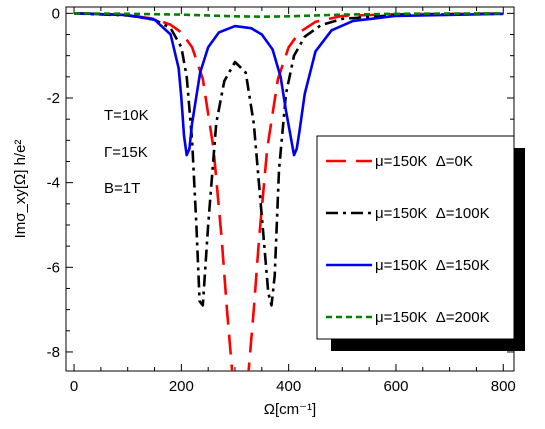 This screenshot has width=545, height=429. What do you see at coordinates (432, 317) in the screenshot?
I see `legend-label-4: μ=150K Δ=200K` at bounding box center [432, 317].